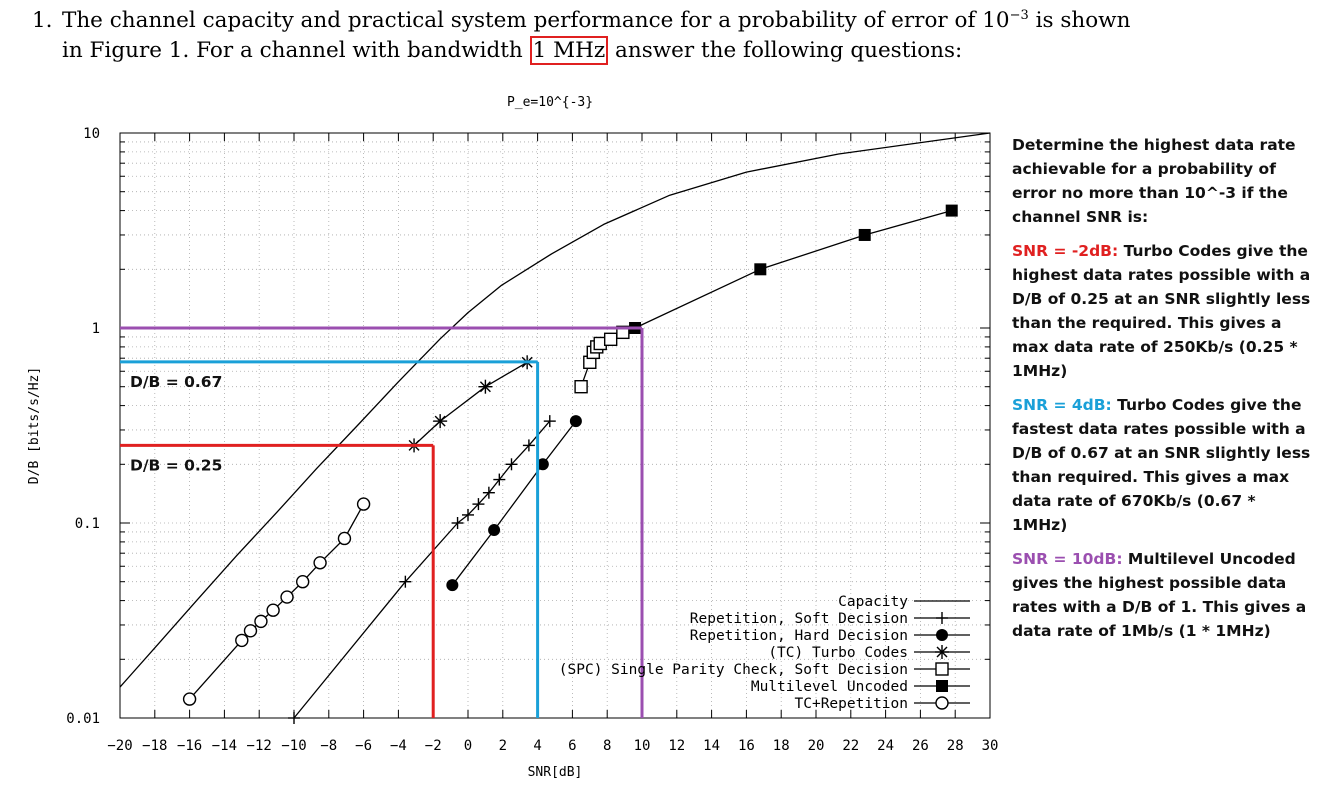 This screenshot has width=1318, height=792. What do you see at coordinates (955, 746) in the screenshot?
I see `x-tick-label: 28` at bounding box center [955, 746].